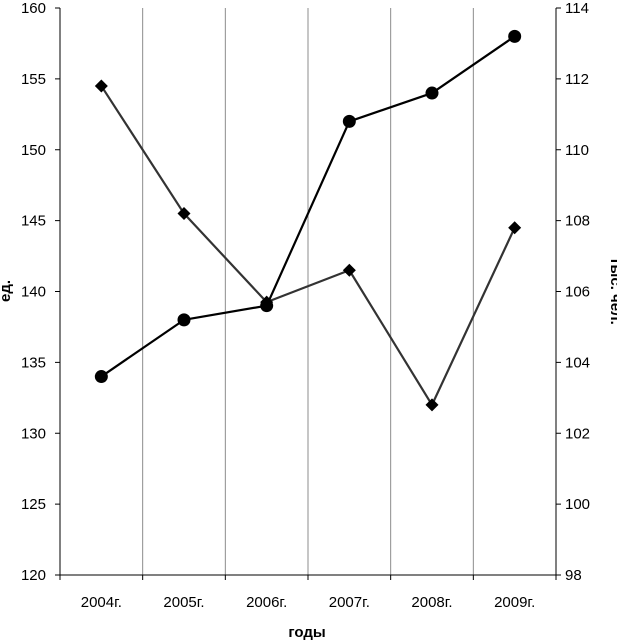 The height and width of the screenshot is (643, 617). Describe the element at coordinates (101, 602) in the screenshot. I see `x-tick-label: 2004г.` at that location.